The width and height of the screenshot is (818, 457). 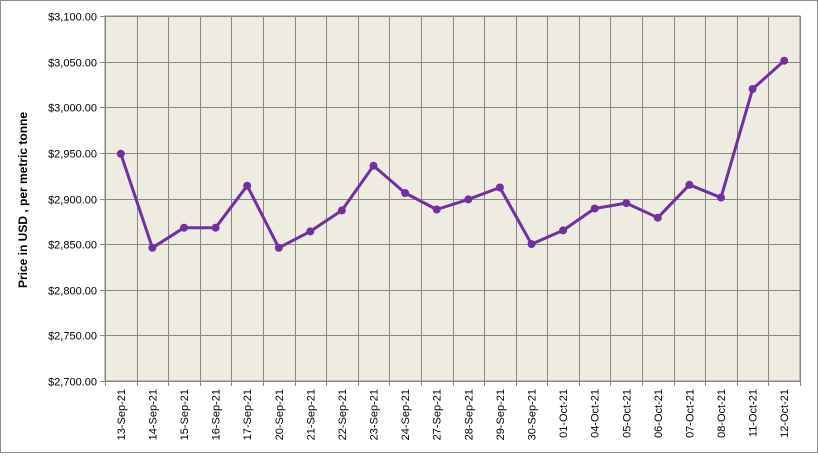 I want to click on y-tick-label: $2,950.00, so click(x=72, y=155).